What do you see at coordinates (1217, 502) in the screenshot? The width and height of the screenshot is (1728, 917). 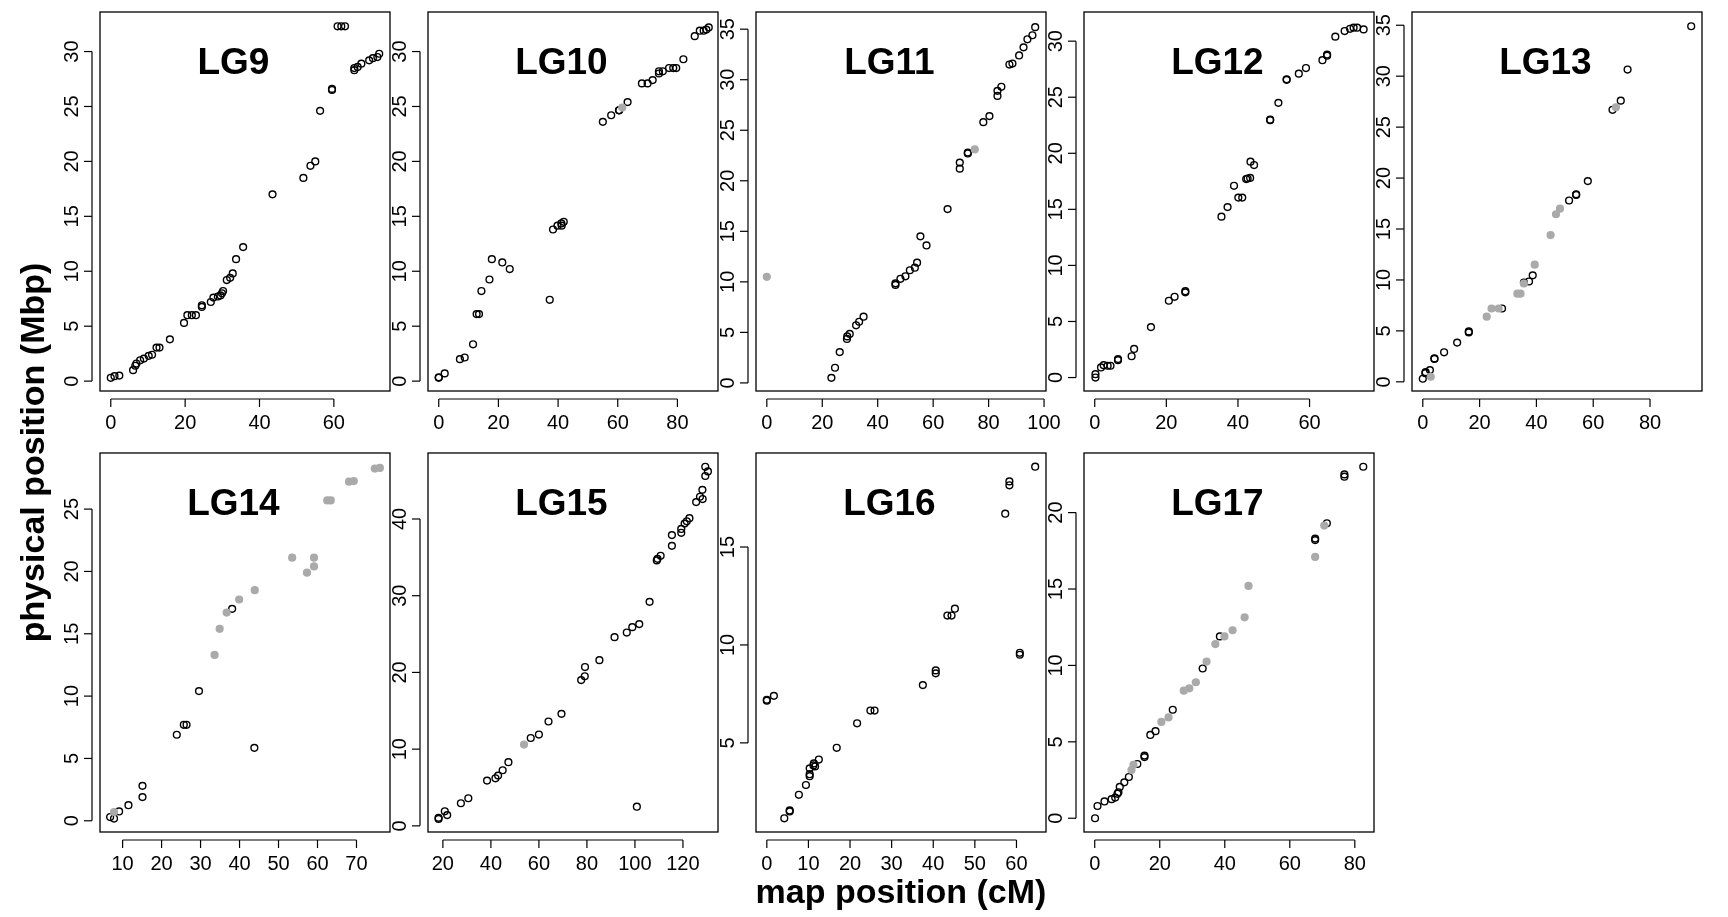 I see `text: LG17` at bounding box center [1217, 502].